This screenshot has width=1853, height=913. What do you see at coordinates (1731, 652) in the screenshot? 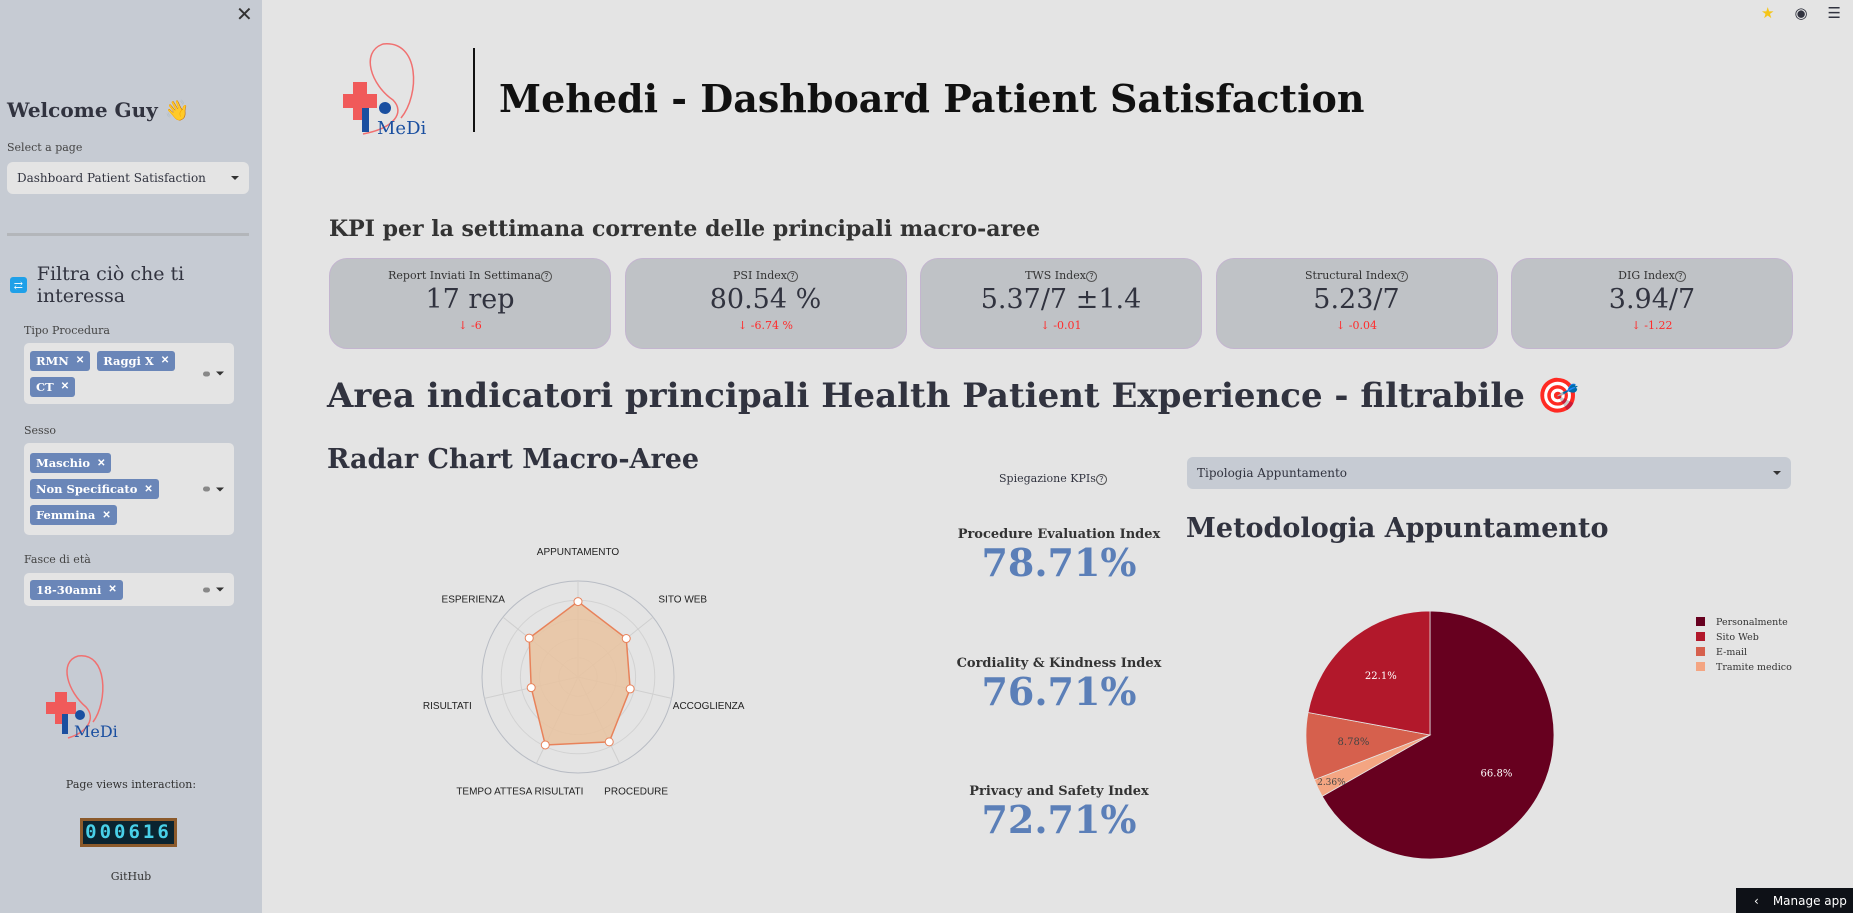
I see `legend-label: E-mail` at bounding box center [1731, 652].